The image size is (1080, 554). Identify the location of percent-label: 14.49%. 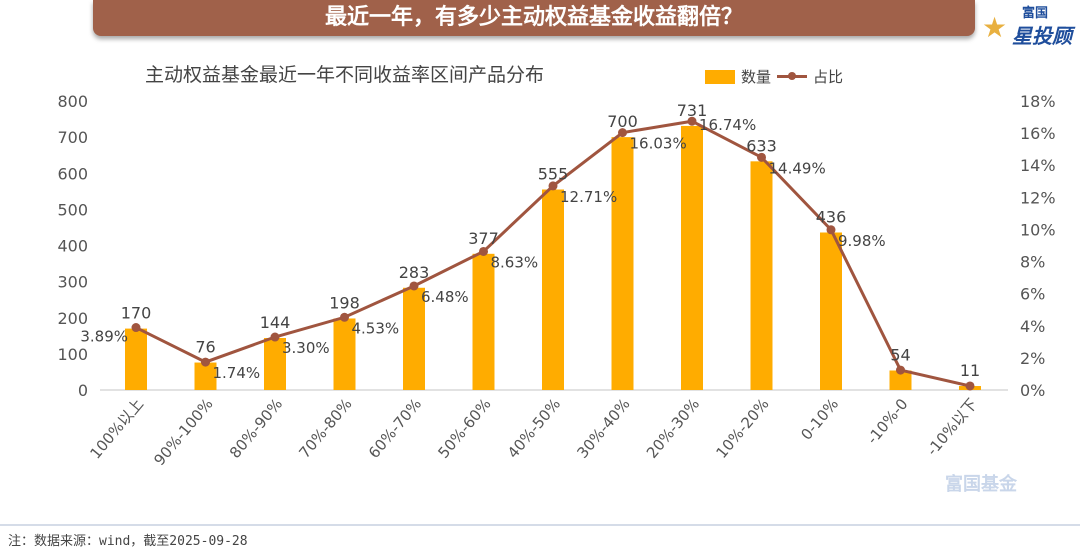
(797, 168).